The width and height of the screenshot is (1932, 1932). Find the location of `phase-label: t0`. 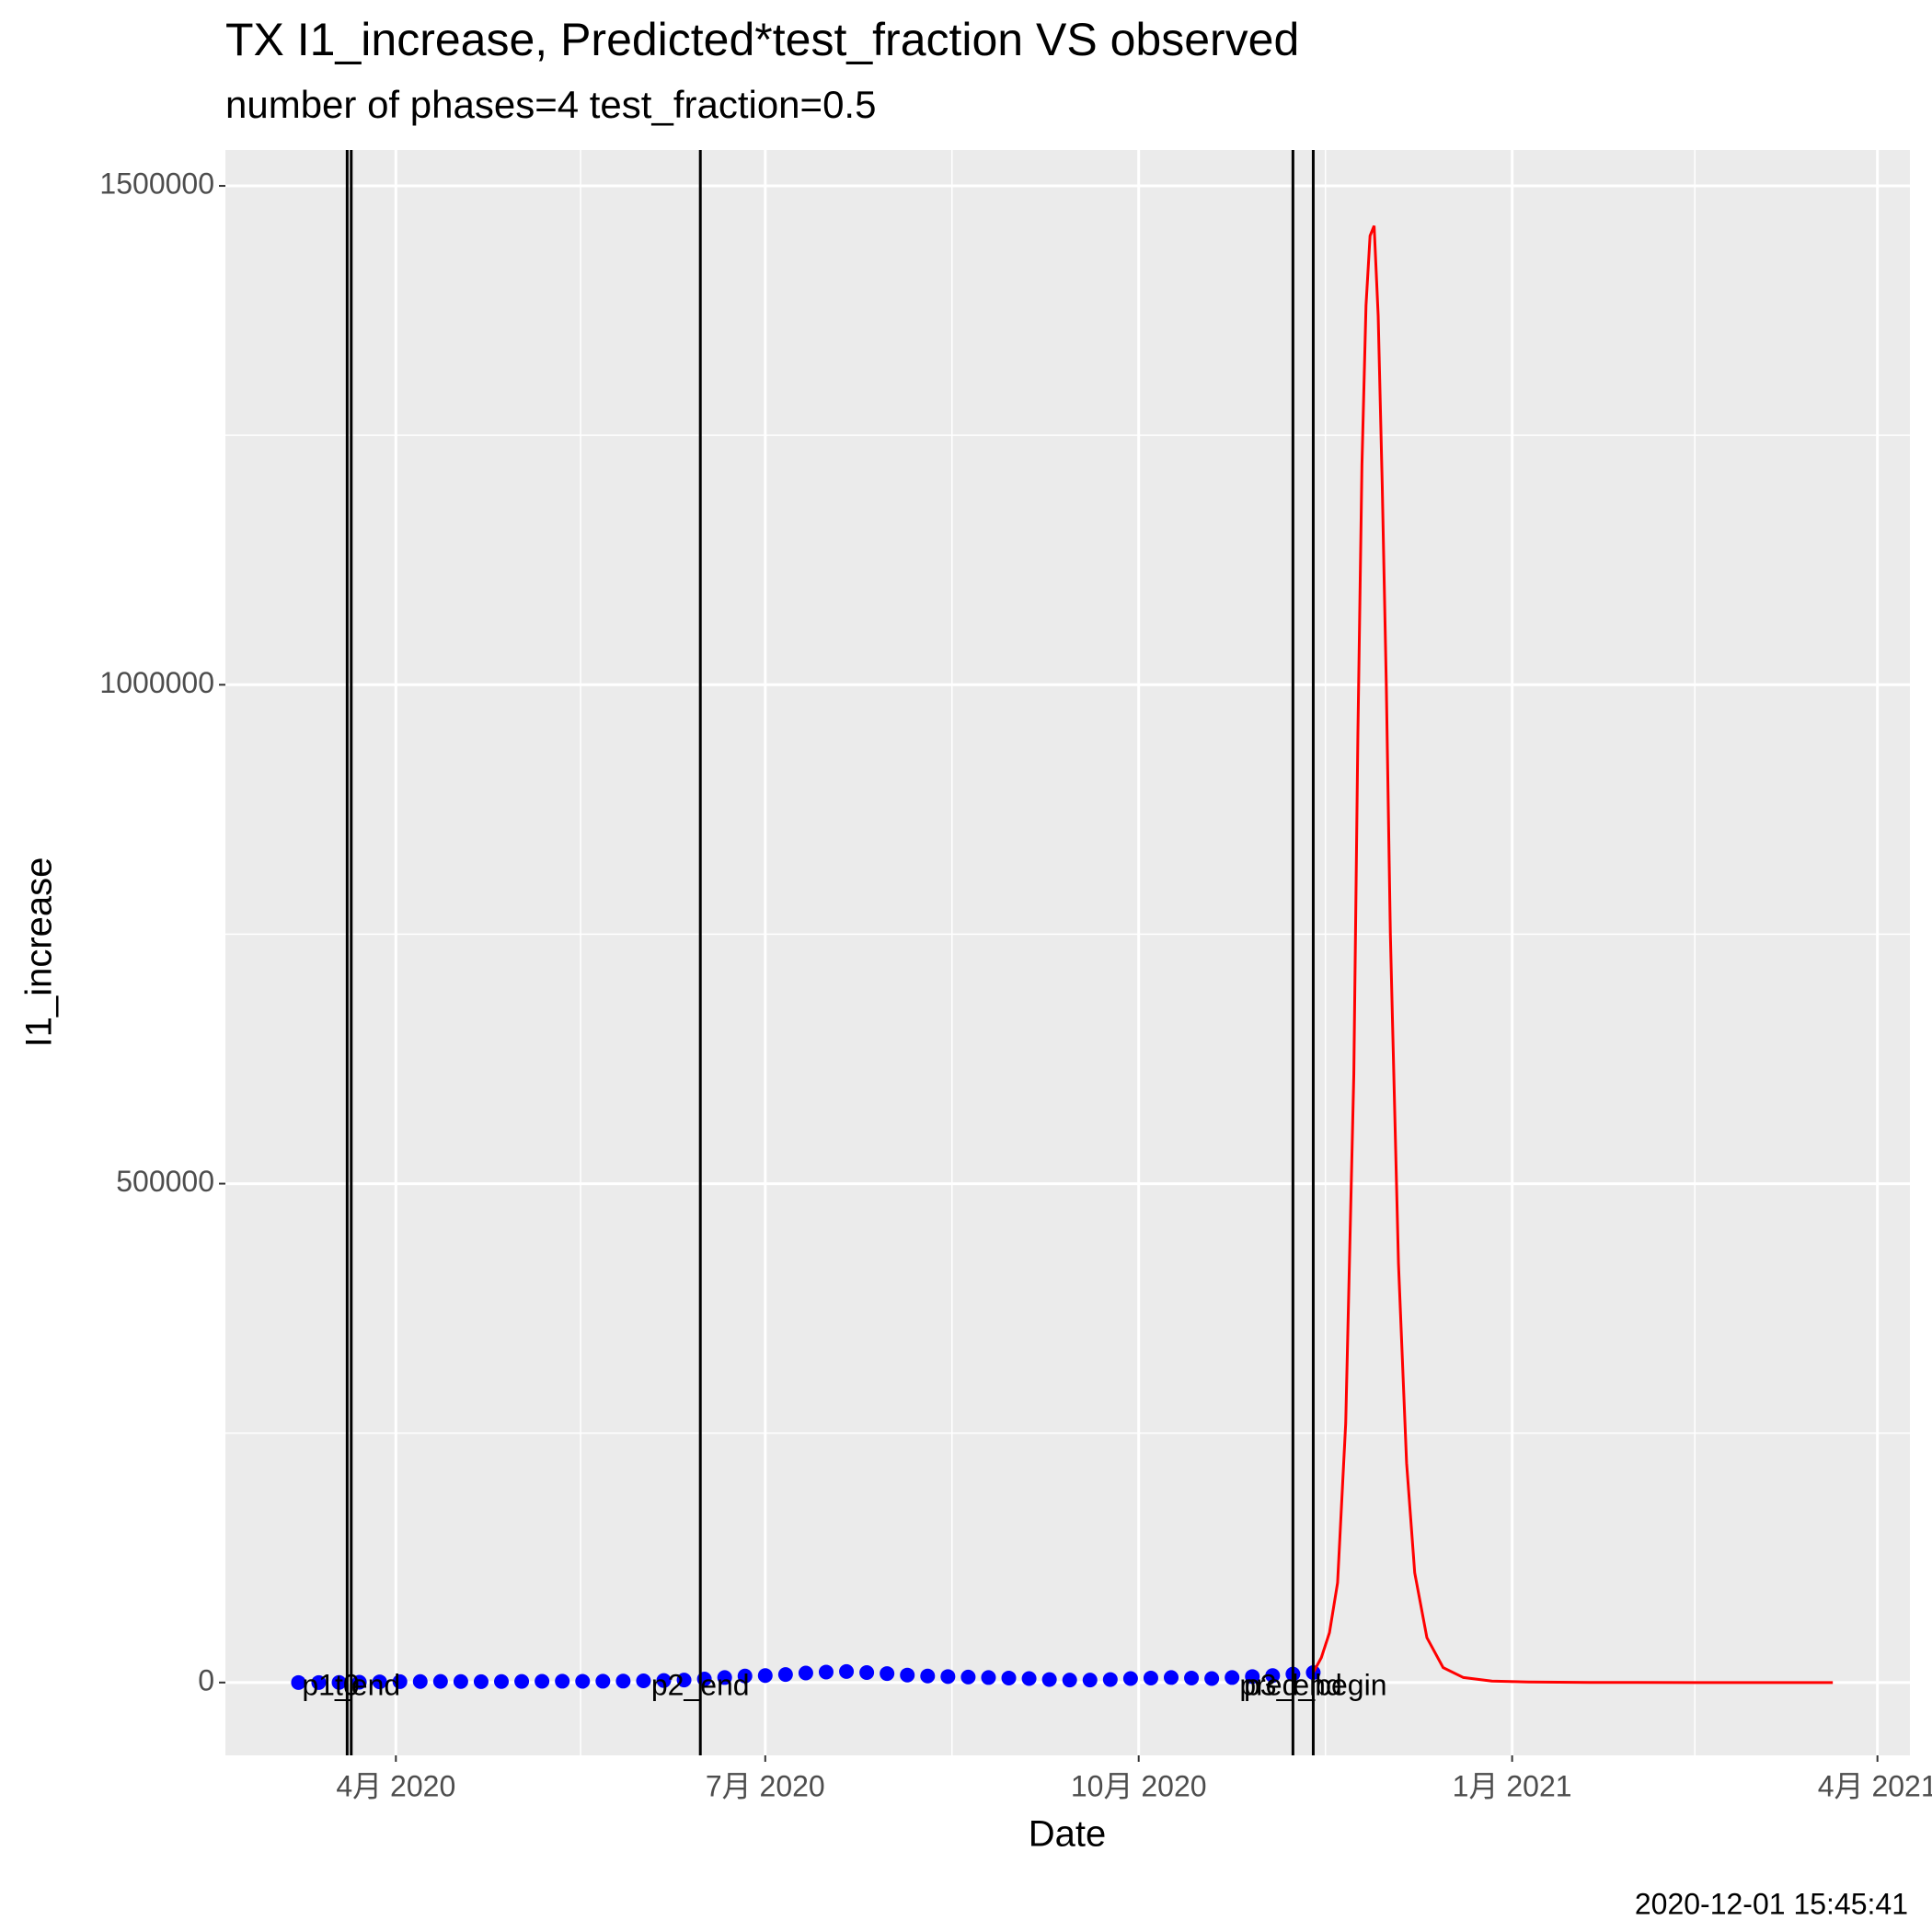

phase-label: t0 is located at coordinates (347, 1684).